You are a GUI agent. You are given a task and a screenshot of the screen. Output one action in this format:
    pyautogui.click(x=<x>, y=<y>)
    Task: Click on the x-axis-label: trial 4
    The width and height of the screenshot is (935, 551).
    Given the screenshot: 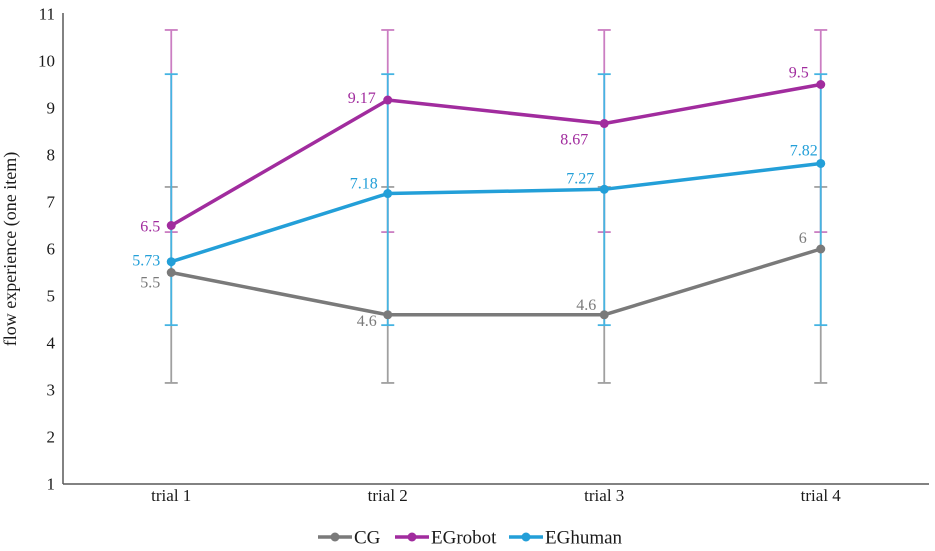 What is the action you would take?
    pyautogui.click(x=821, y=495)
    